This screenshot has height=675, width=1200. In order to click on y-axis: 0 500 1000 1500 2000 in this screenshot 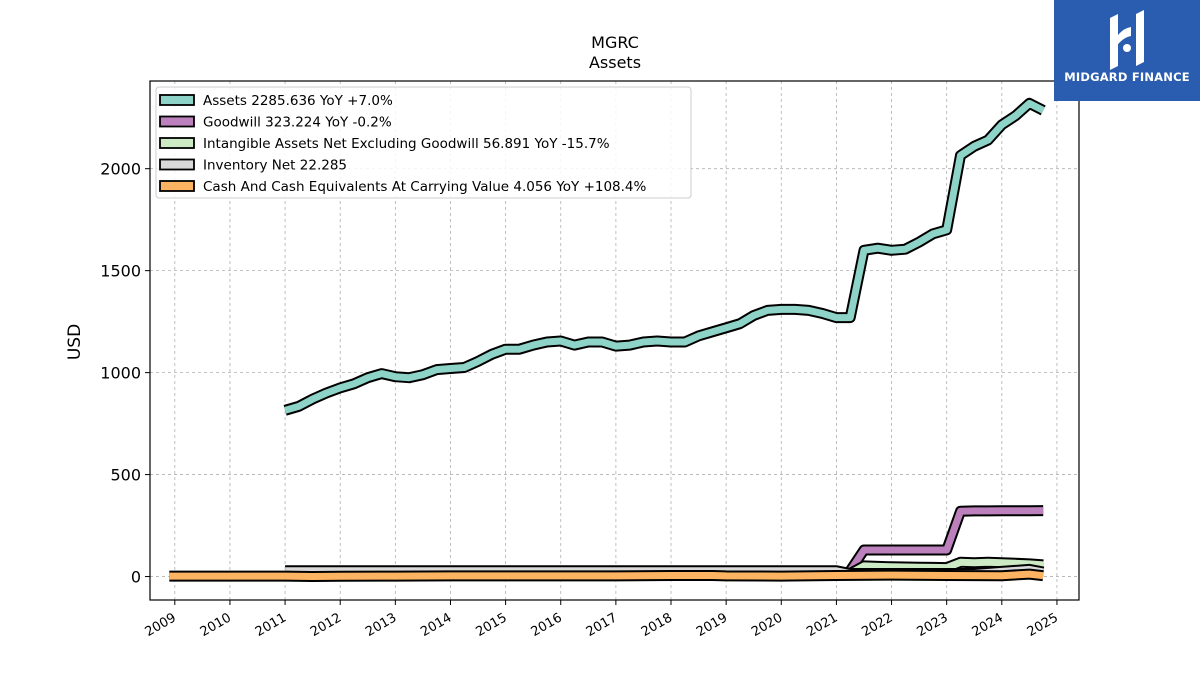, I will do `click(125, 373)`.